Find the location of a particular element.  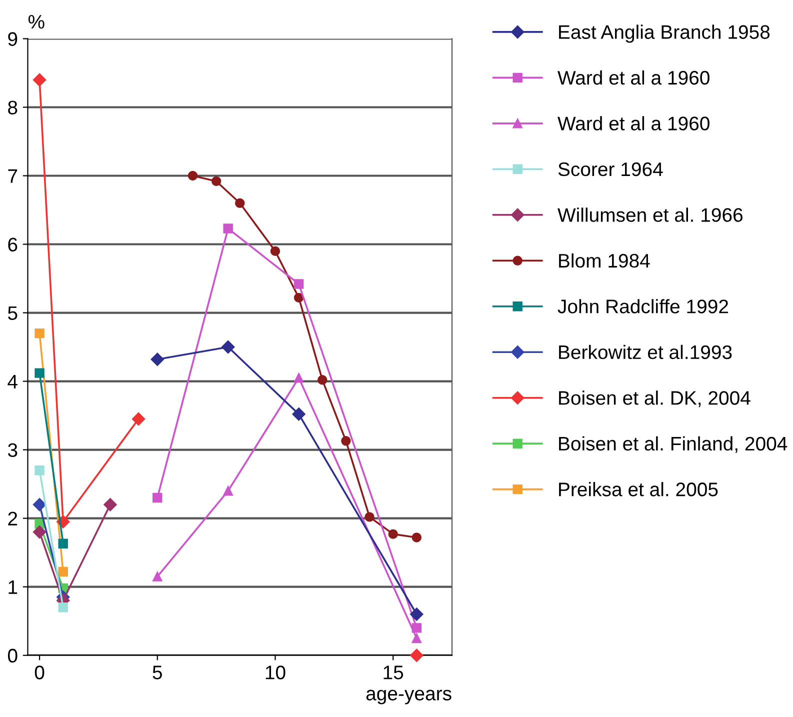

y-tick-label: 8 is located at coordinates (13, 107).